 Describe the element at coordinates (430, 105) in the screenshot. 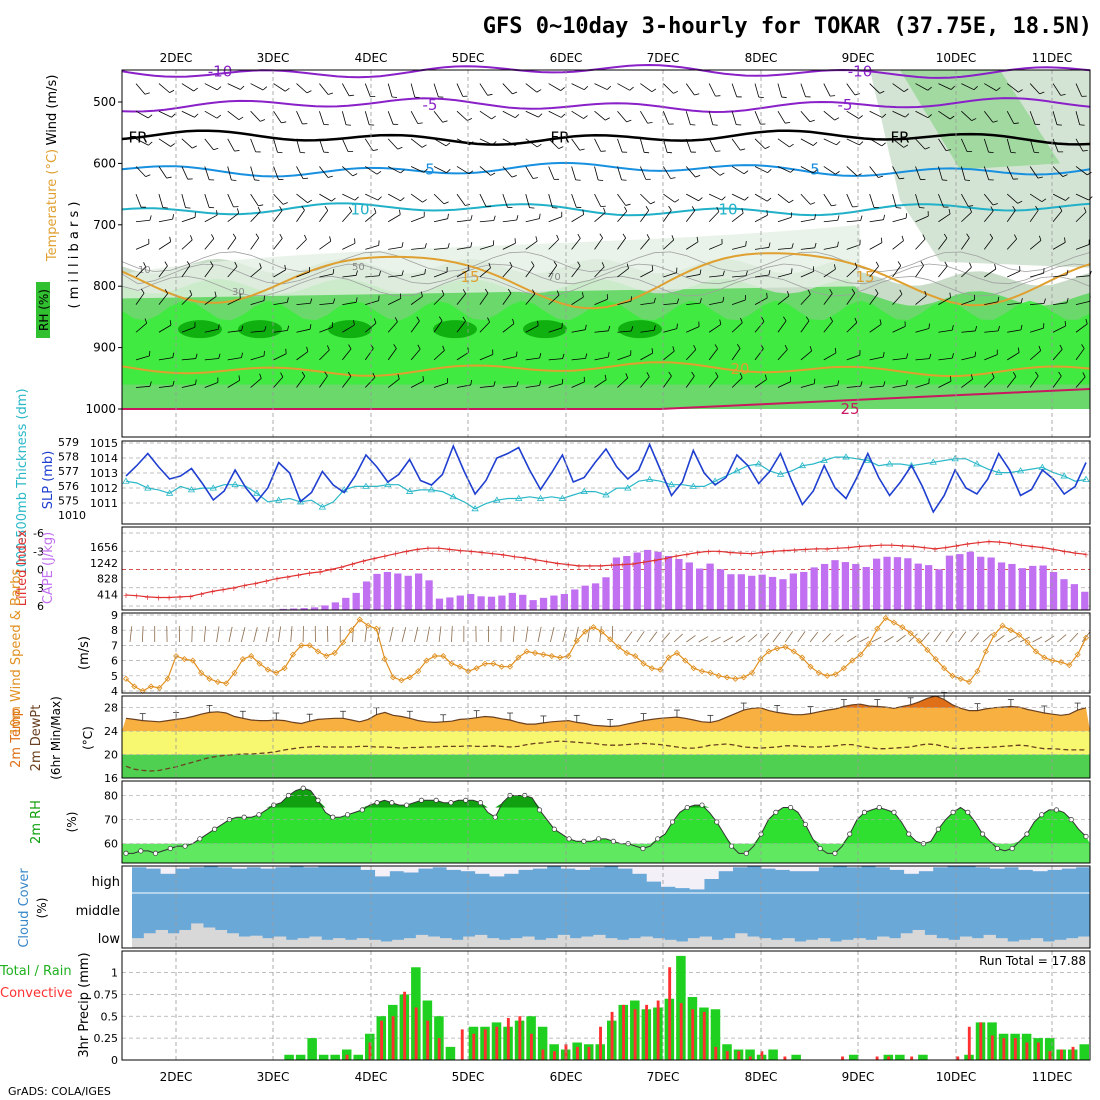

I see `isotherm-label: -5` at that location.